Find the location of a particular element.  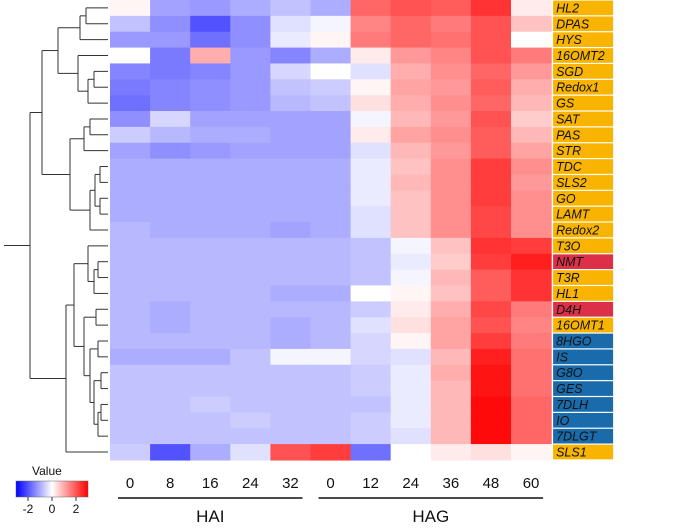

category-bars is located at coordinates (583, 230).